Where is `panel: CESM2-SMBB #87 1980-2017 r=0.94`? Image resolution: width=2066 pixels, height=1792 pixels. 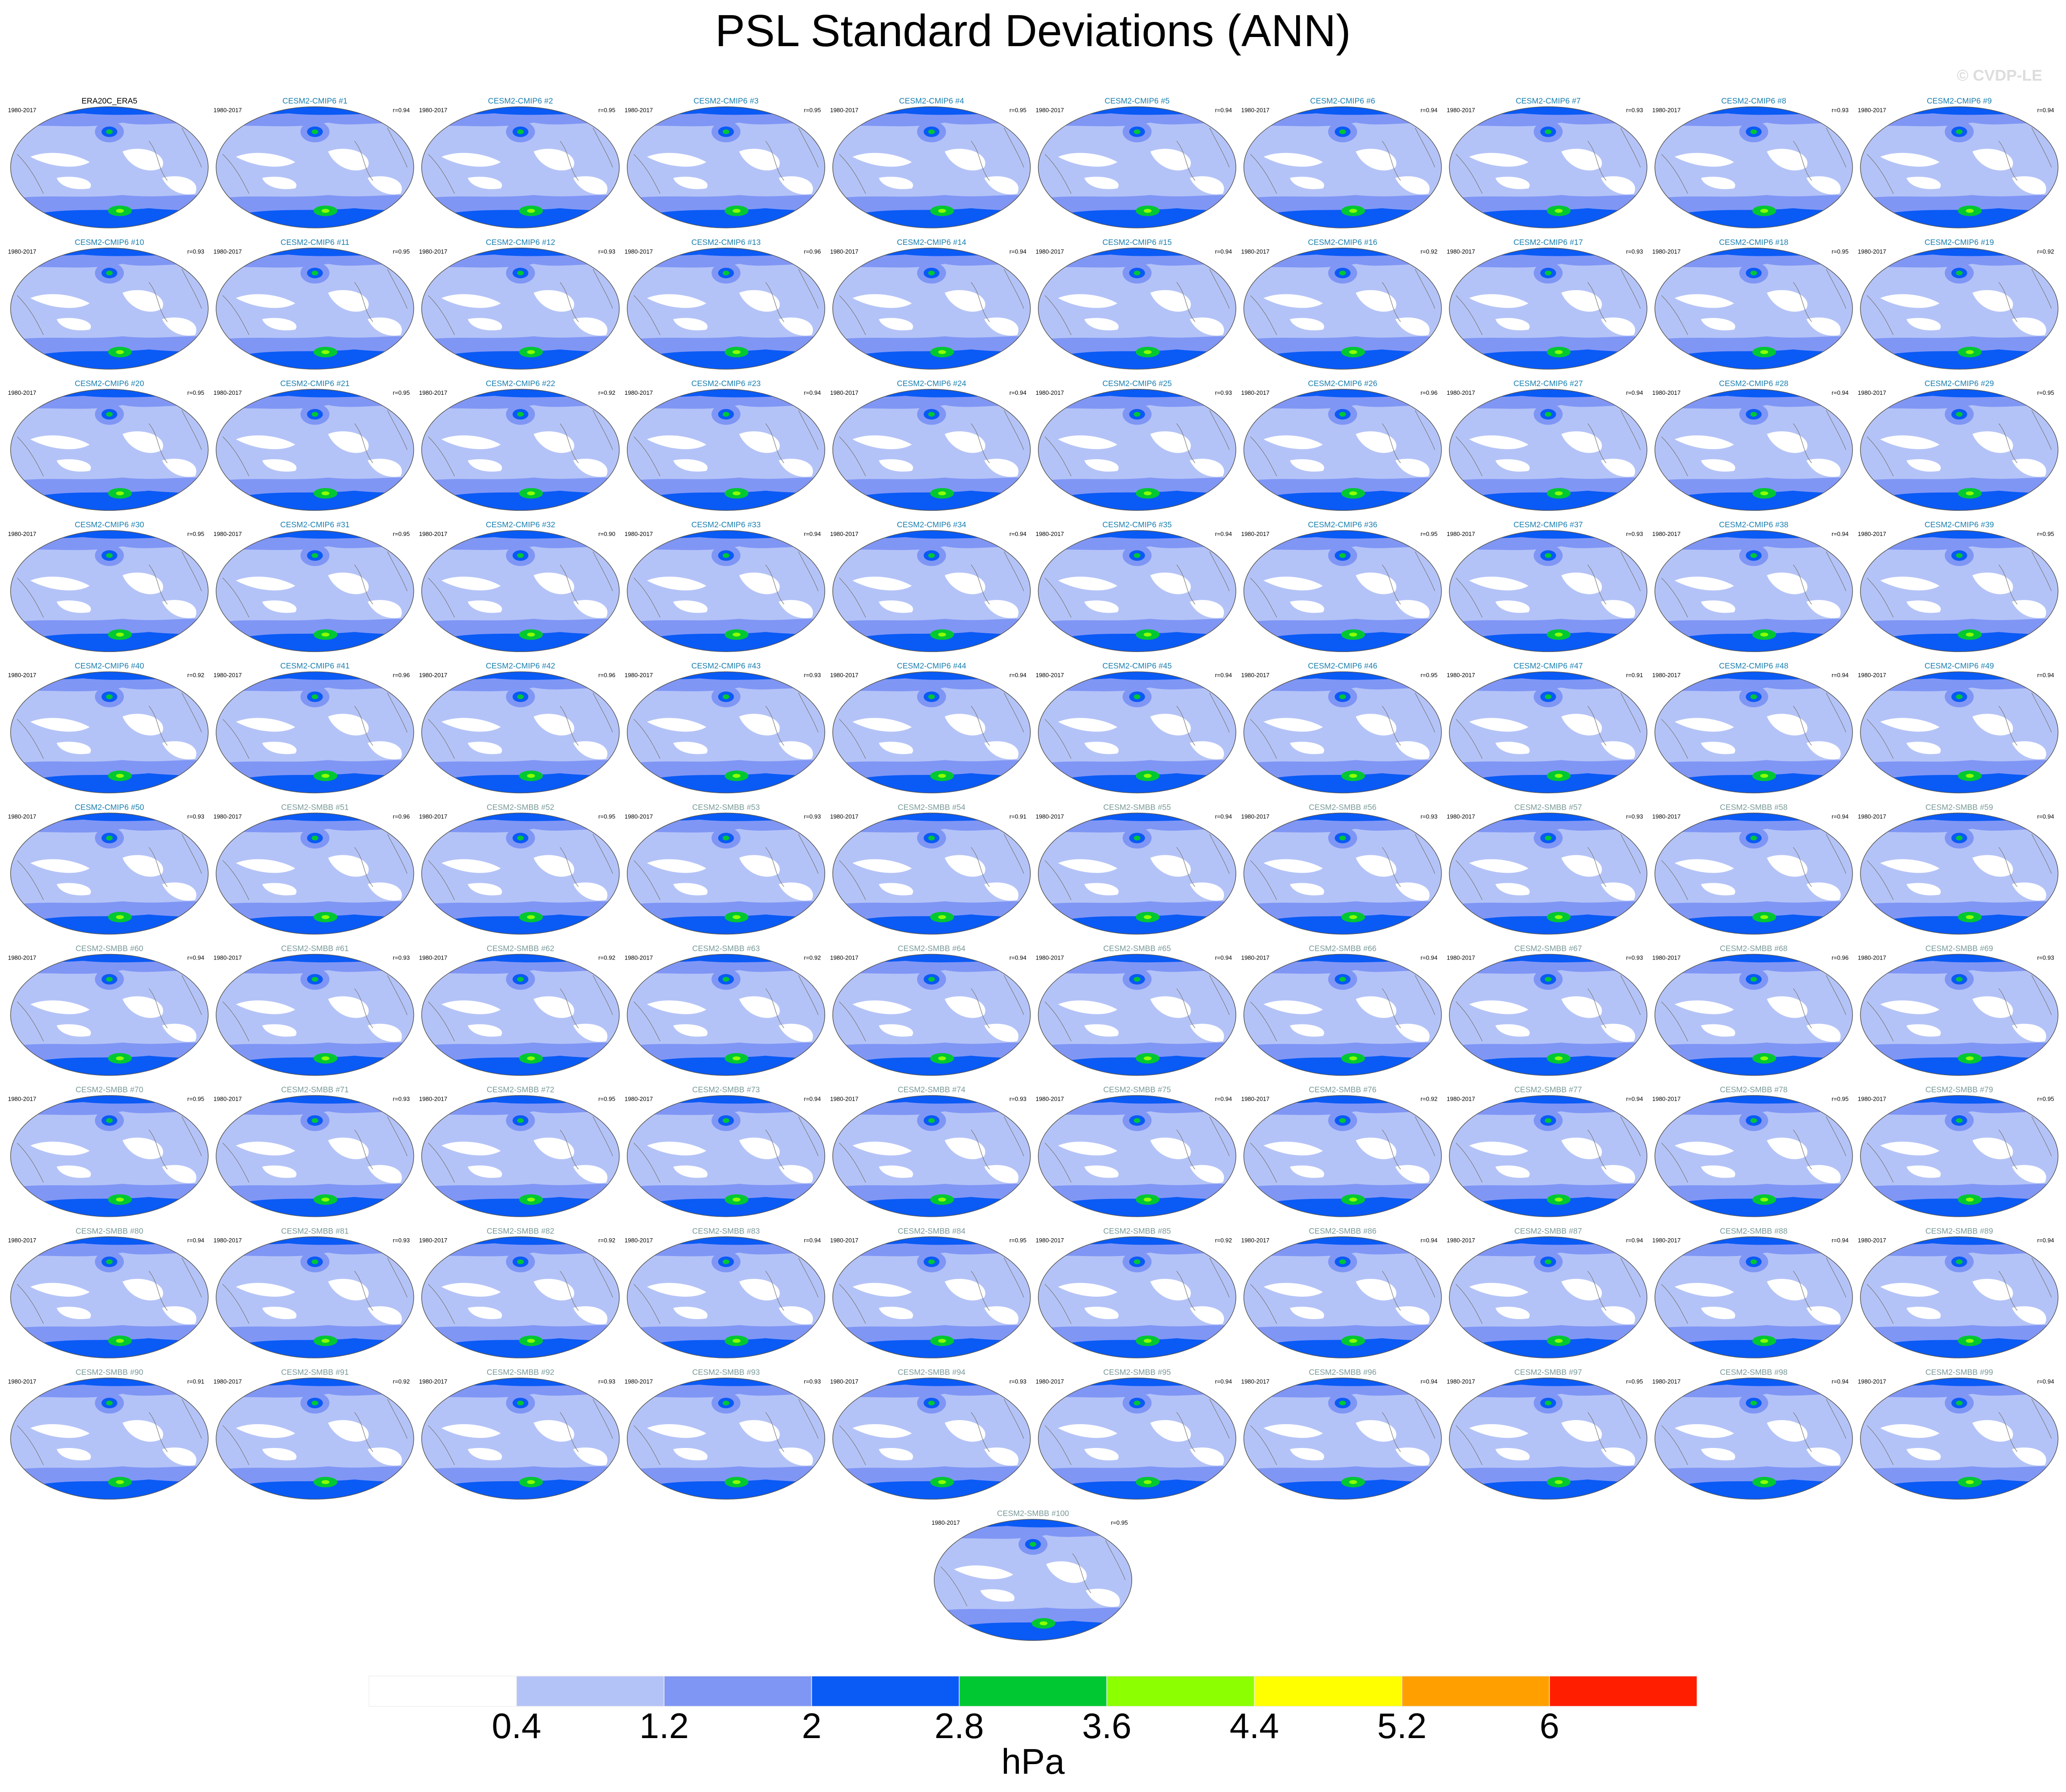
panel: CESM2-SMBB #87 1980-2017 r=0.94 is located at coordinates (1548, 1292).